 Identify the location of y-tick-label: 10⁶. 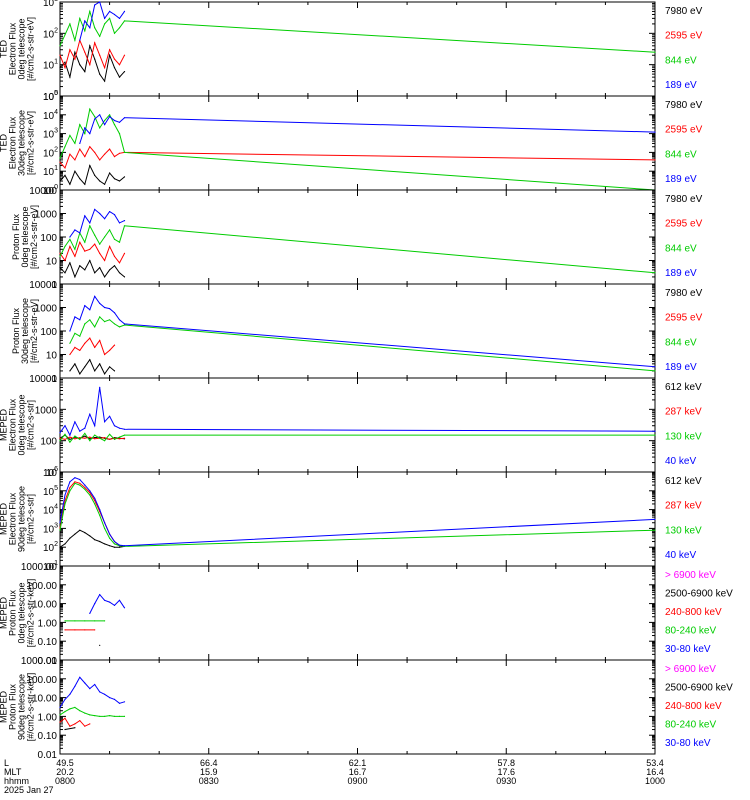
(50, 472).